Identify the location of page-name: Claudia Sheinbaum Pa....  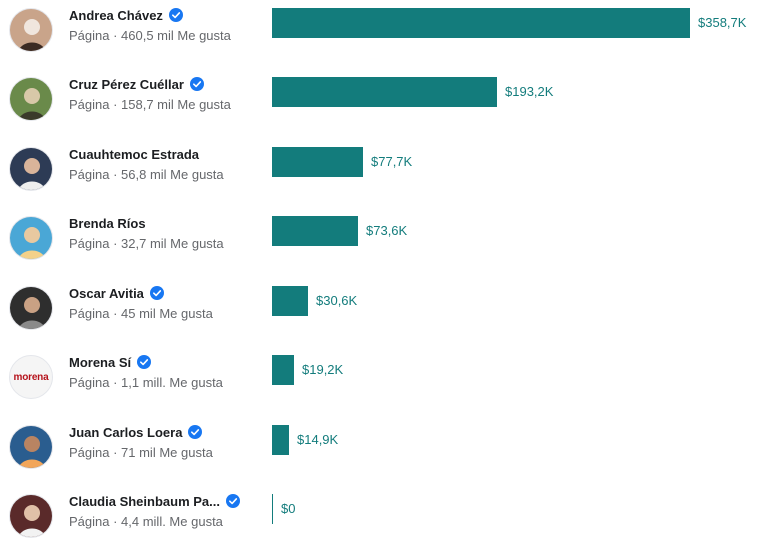
(144, 501).